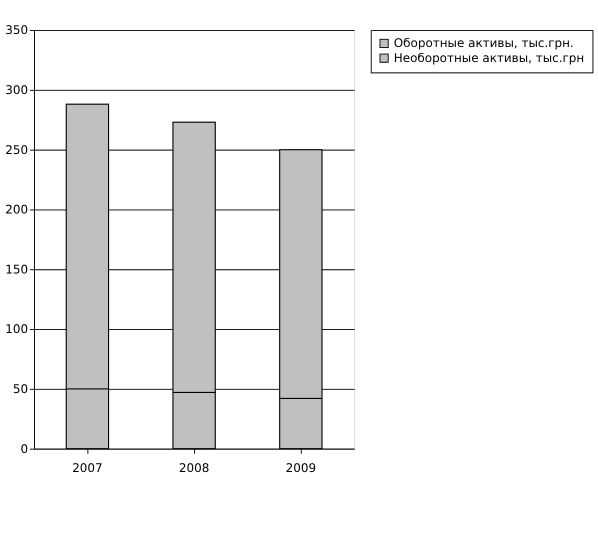 Image resolution: width=598 pixels, height=554 pixels. Describe the element at coordinates (16, 90) in the screenshot. I see `y-tick-label: 300` at that location.